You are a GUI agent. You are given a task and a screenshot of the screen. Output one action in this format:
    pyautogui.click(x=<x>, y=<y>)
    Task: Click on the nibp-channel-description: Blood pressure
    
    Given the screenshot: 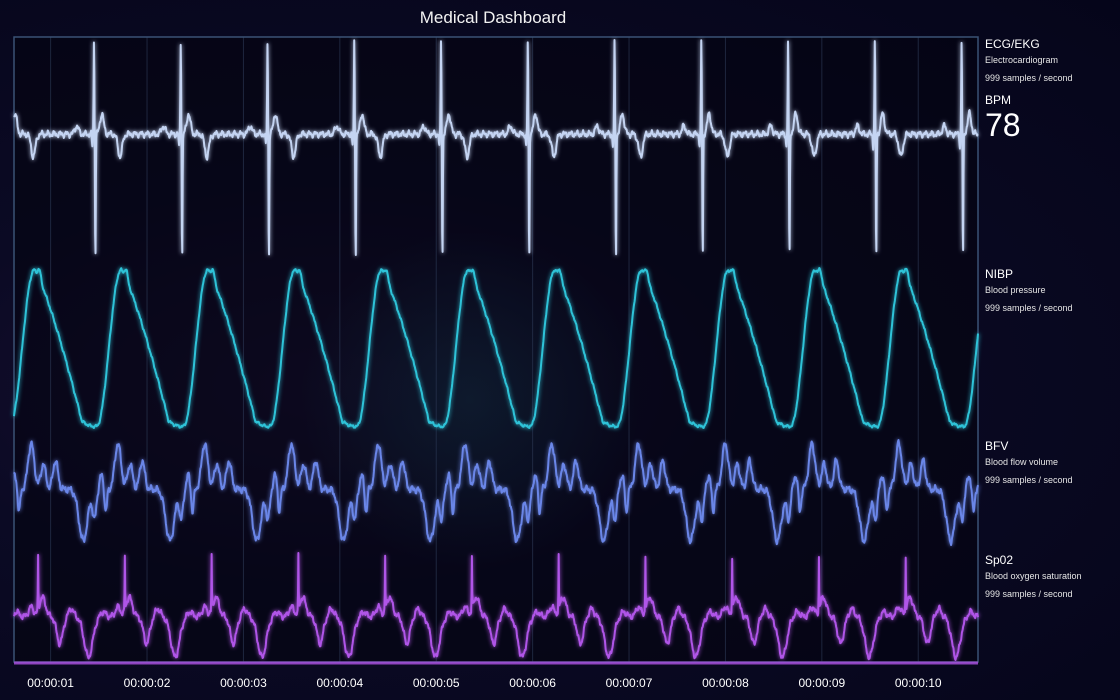 What is the action you would take?
    pyautogui.click(x=1015, y=290)
    